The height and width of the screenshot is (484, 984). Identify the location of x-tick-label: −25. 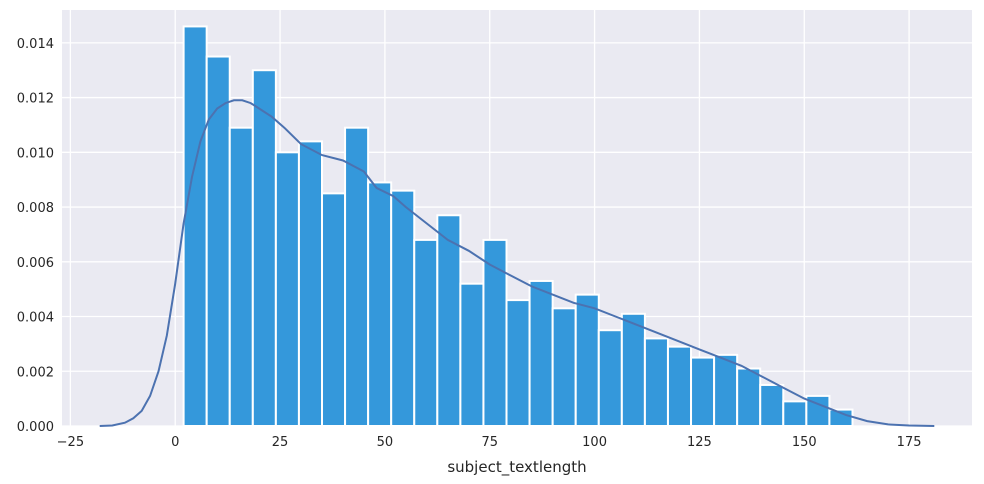
(70, 442).